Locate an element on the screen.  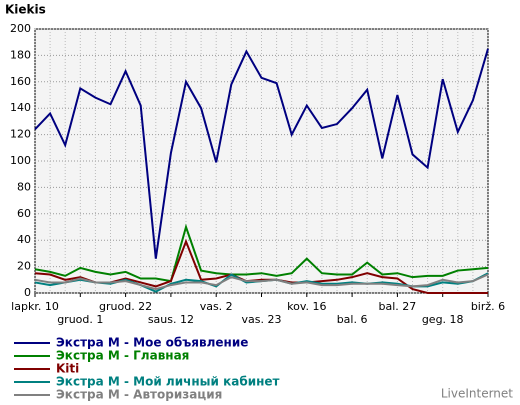
x-tick-label: gruod. 1 is located at coordinates (80, 319).